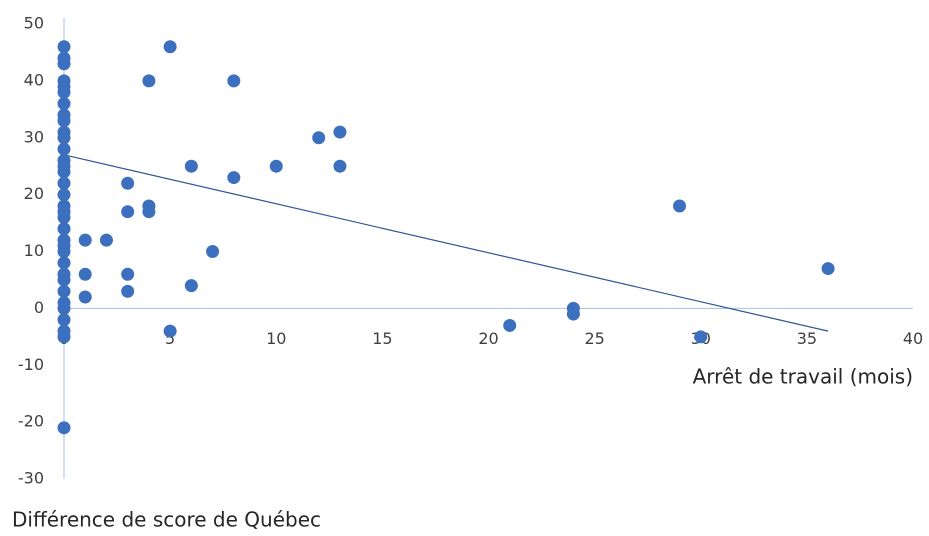 This screenshot has width=929, height=536. Describe the element at coordinates (34, 193) in the screenshot. I see `y-tick-label: 20` at that location.